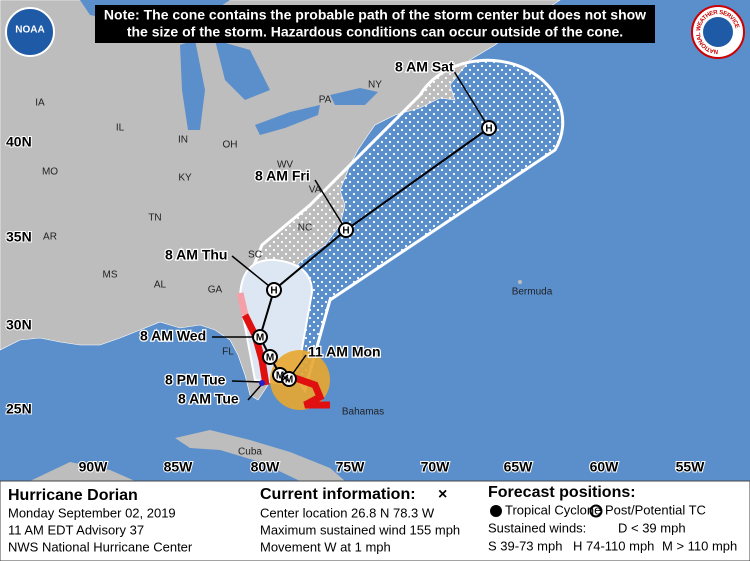  I want to click on forecast-time-label: 8 AM Sat, so click(424, 67).